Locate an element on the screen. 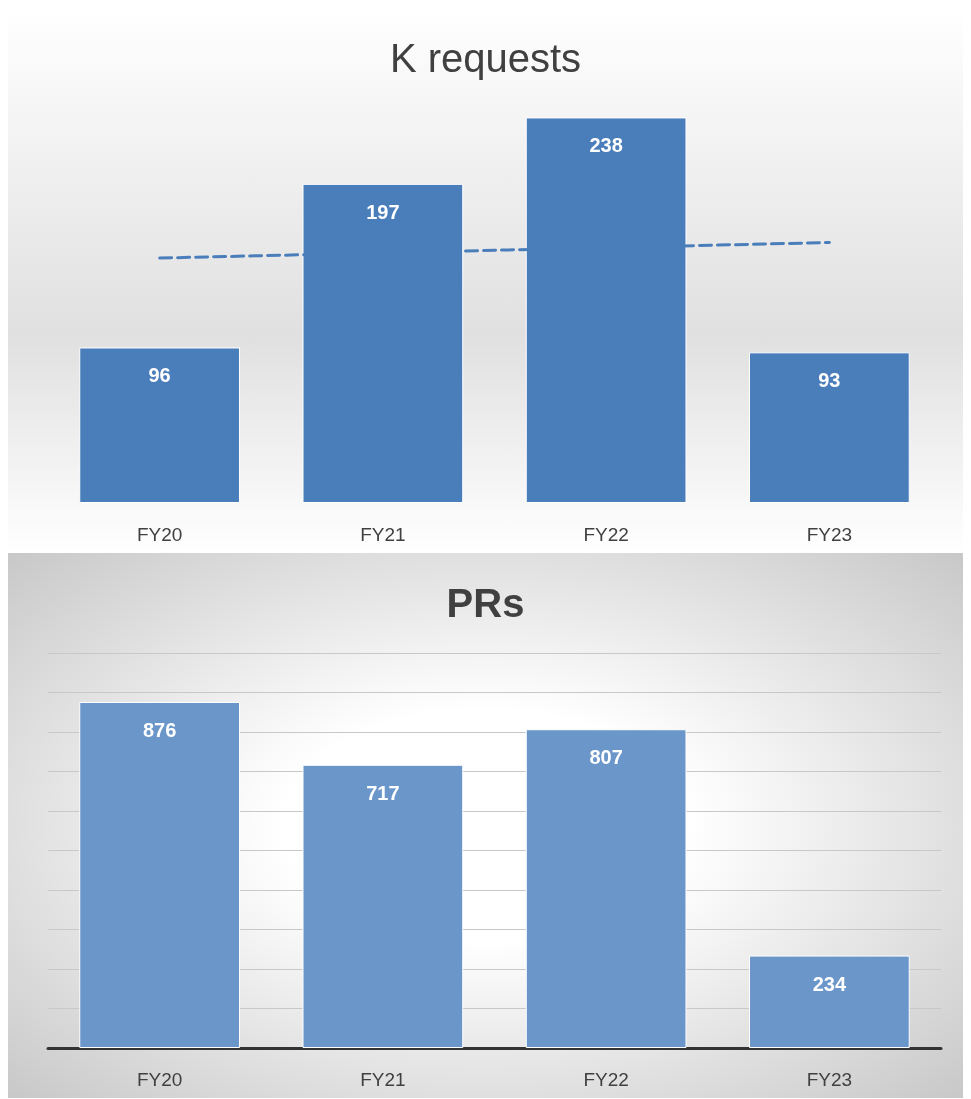  data-label: 93 is located at coordinates (829, 380).